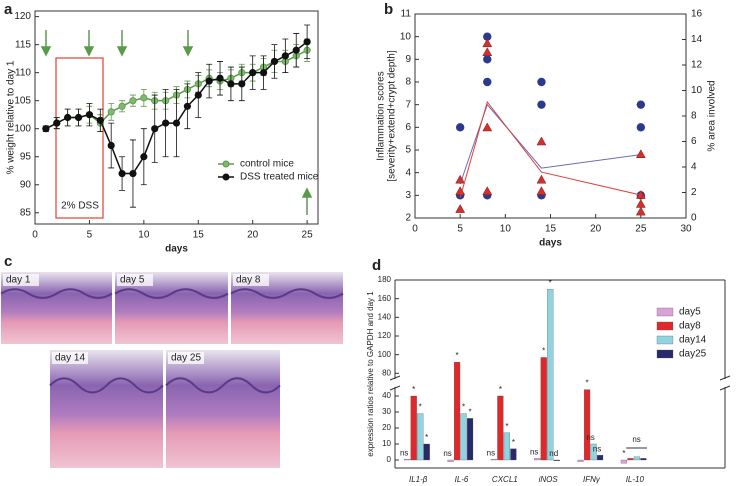  What do you see at coordinates (385, 298) in the screenshot?
I see `y-tick-label: 160` at bounding box center [385, 298].